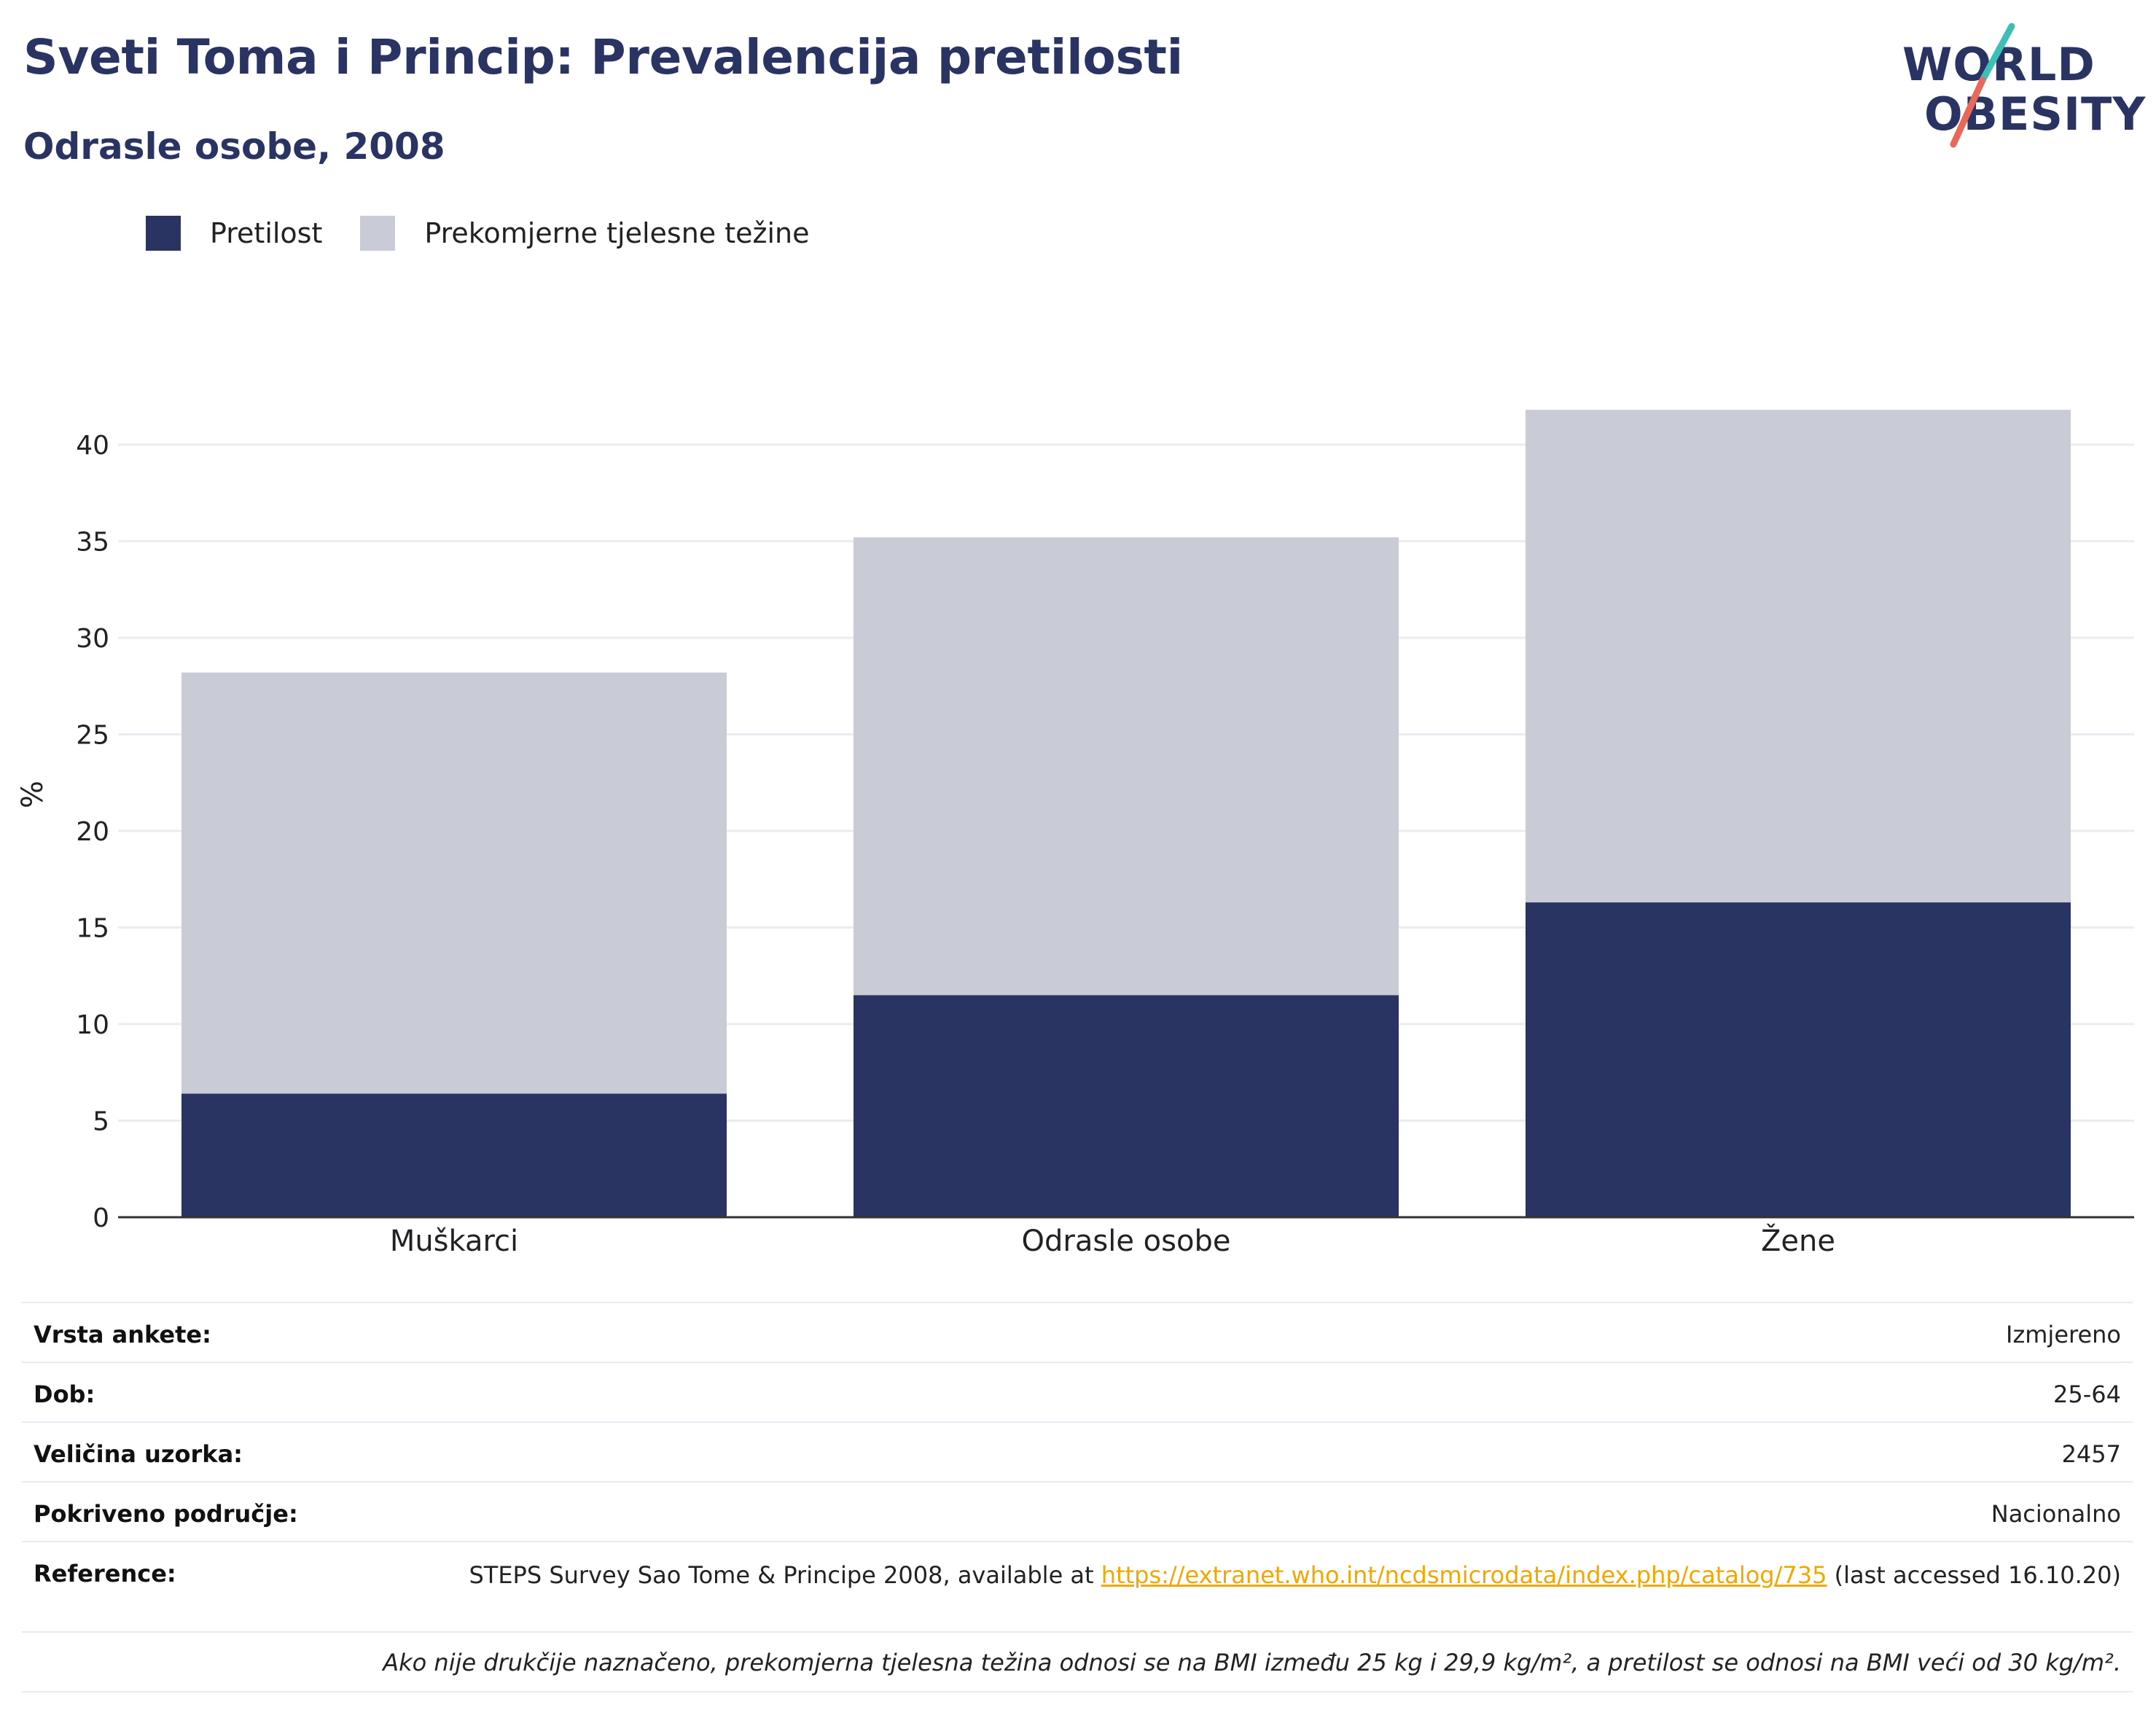  Describe the element at coordinates (177, 1586) in the screenshot. I see `info-label: Reference:` at that location.